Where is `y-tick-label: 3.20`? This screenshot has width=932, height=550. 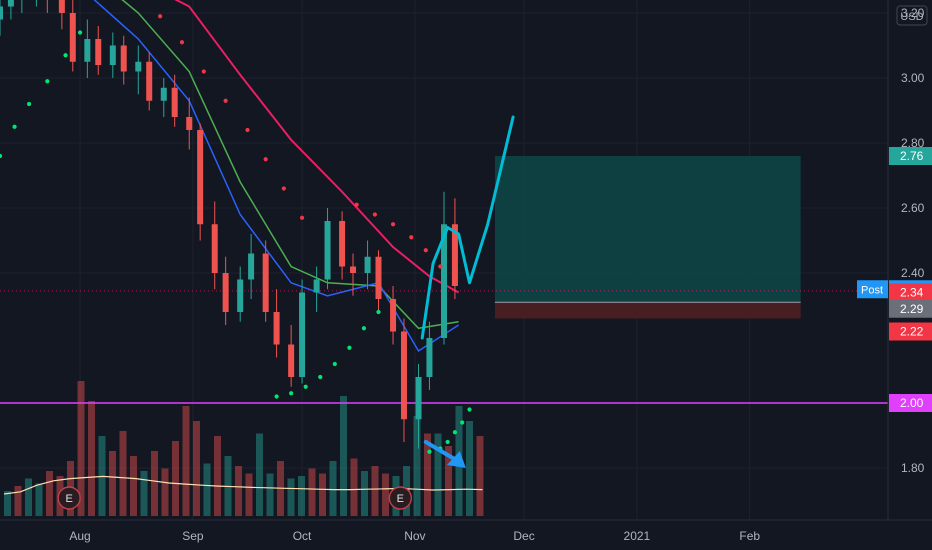 y-tick-label: 3.20 is located at coordinates (913, 13).